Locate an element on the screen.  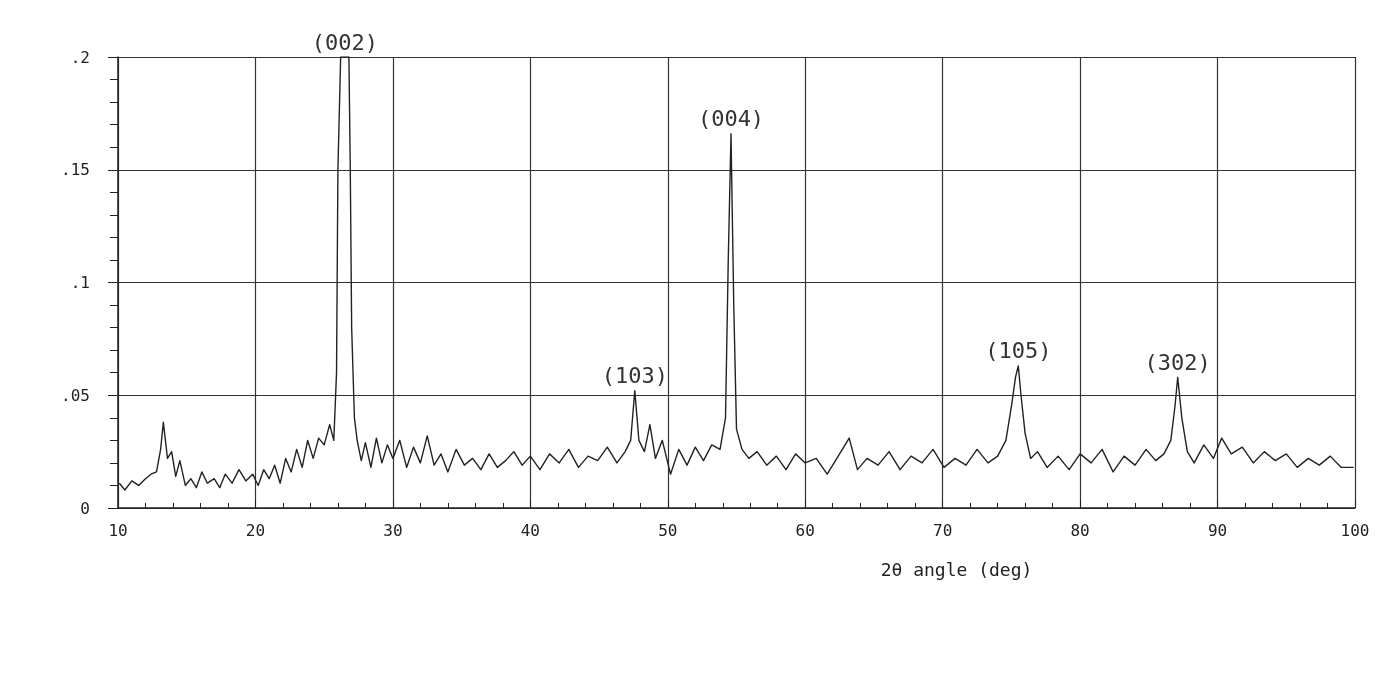
x-tick-label: 10 is located at coordinates (118, 530).